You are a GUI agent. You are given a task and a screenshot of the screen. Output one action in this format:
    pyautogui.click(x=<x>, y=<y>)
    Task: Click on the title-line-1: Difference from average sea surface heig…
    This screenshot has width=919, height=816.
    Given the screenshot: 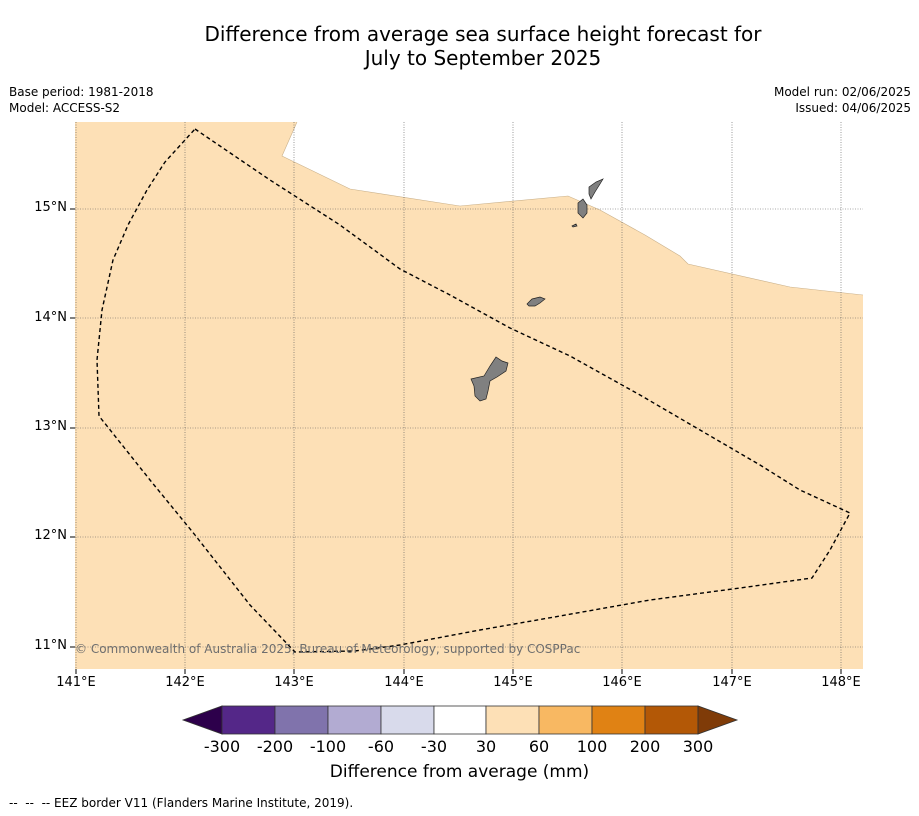 What is the action you would take?
    pyautogui.click(x=483, y=34)
    